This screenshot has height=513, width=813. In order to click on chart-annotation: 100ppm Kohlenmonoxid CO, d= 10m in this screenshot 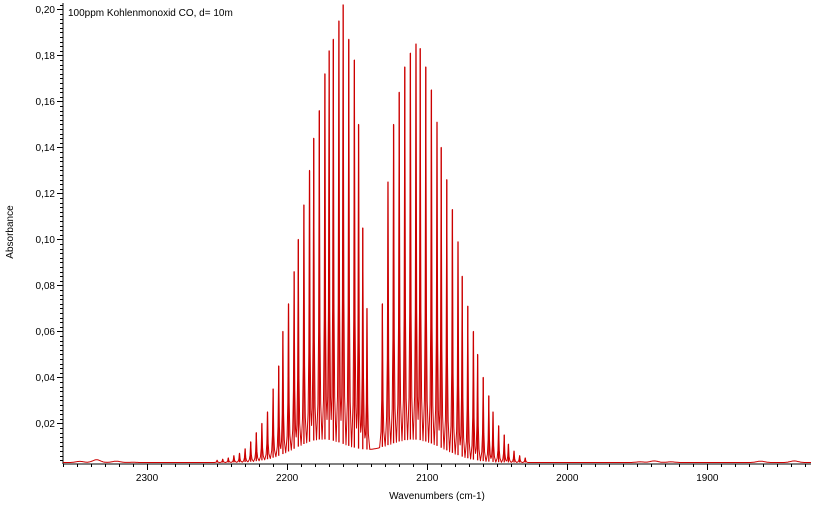, I will do `click(150, 13)`.